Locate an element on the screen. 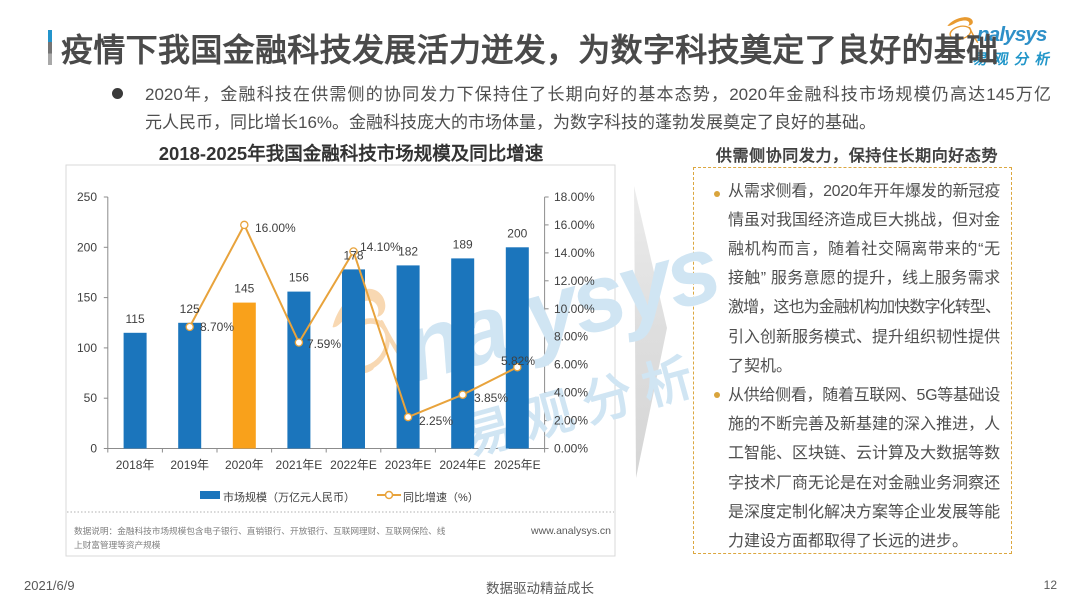 The image size is (1080, 608). svg-text: 2023年E is located at coordinates (408, 465).